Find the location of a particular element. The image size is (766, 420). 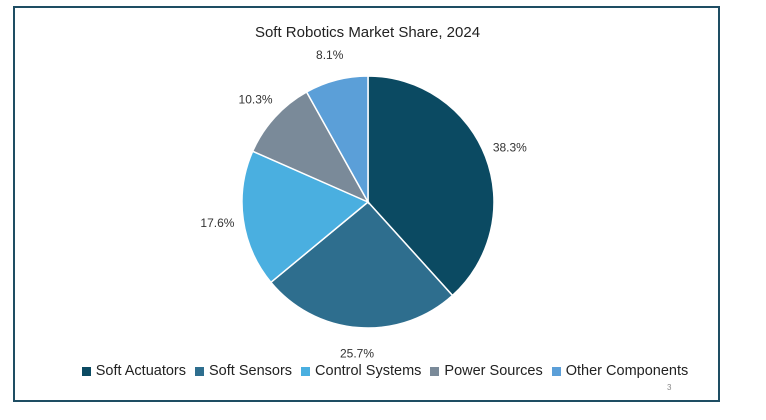

chart-title: Soft Robotics Market Share, 2024 is located at coordinates (367, 32).